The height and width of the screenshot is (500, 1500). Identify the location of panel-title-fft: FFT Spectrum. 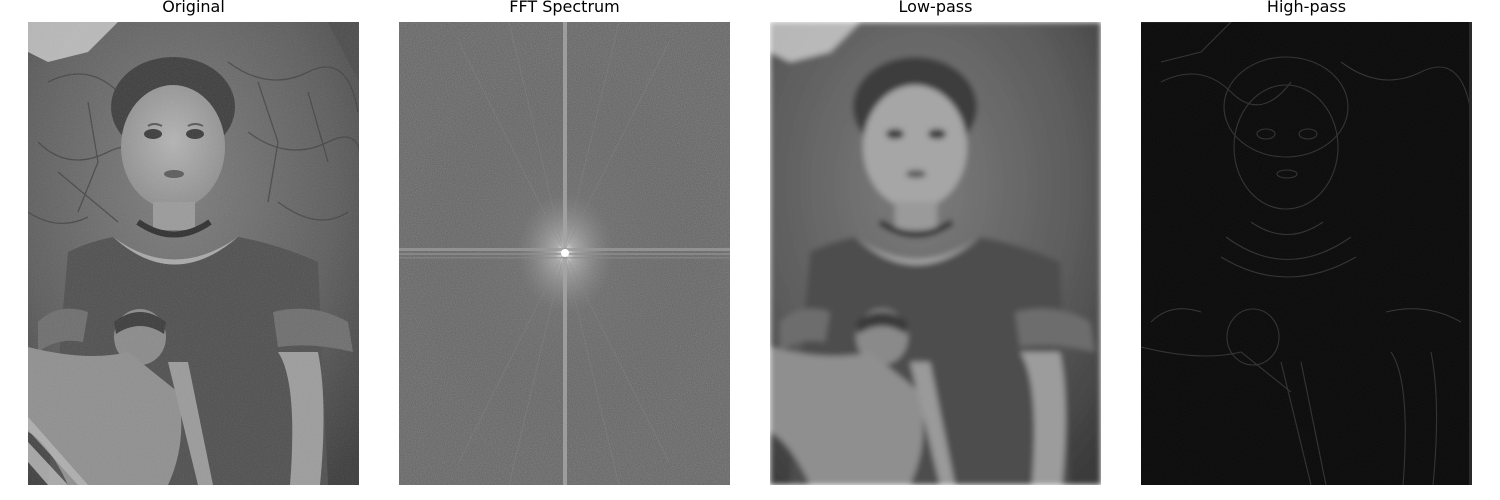
(564, 8).